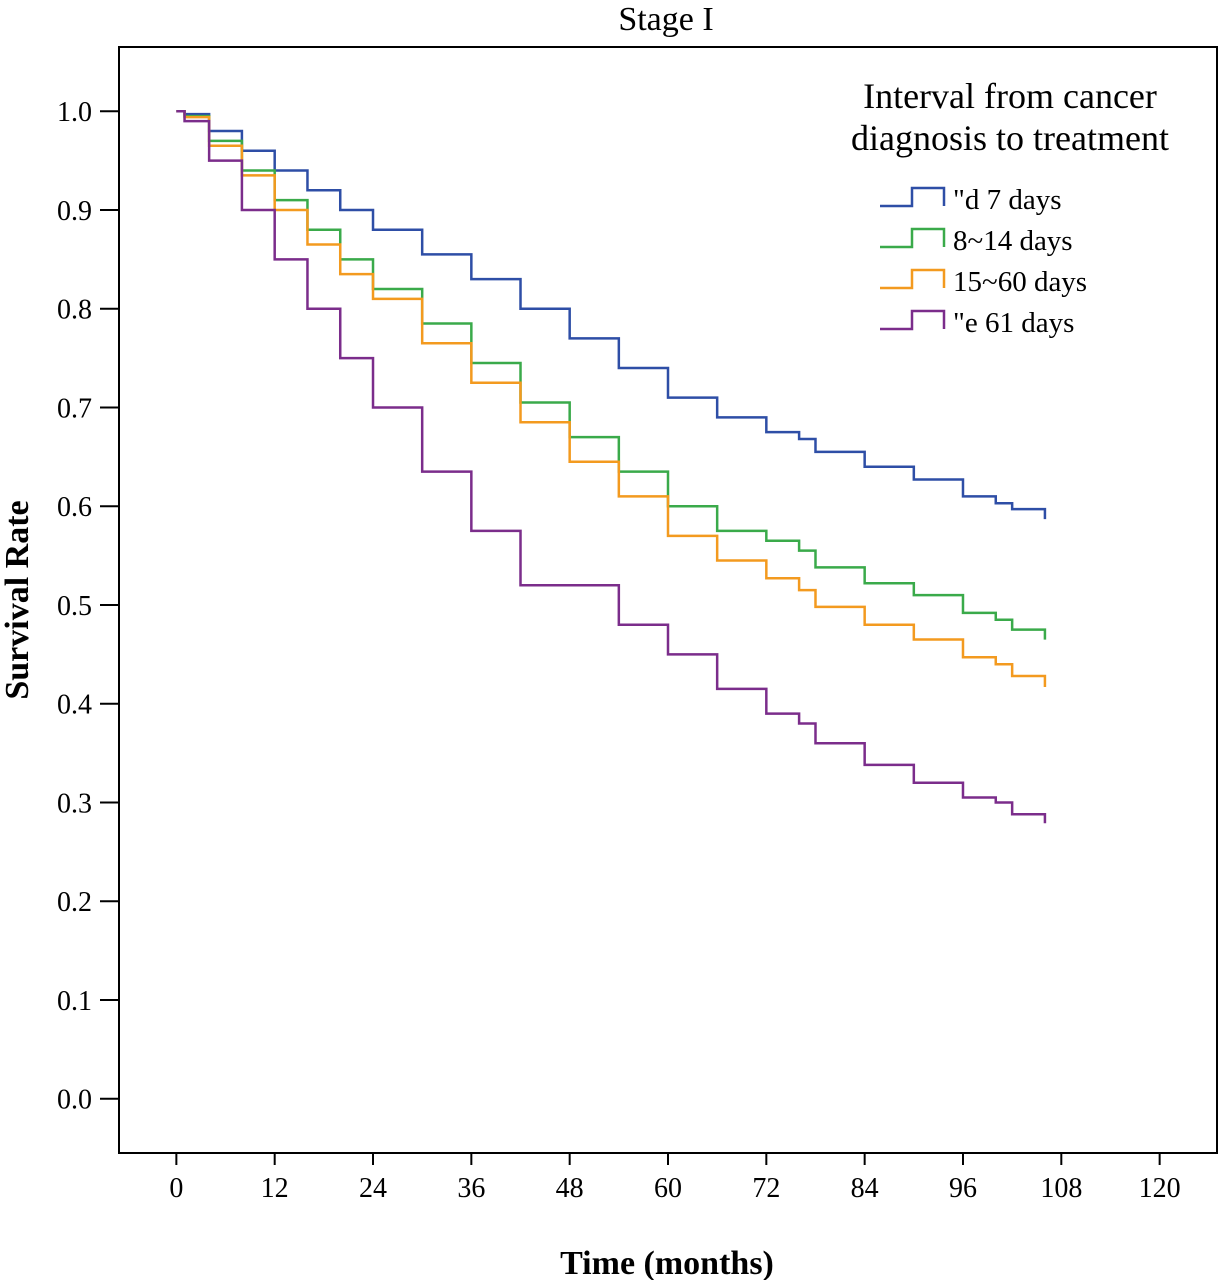 Image resolution: width=1220 pixels, height=1280 pixels. Describe the element at coordinates (176, 1188) in the screenshot. I see `x-tick-label: 0` at that location.